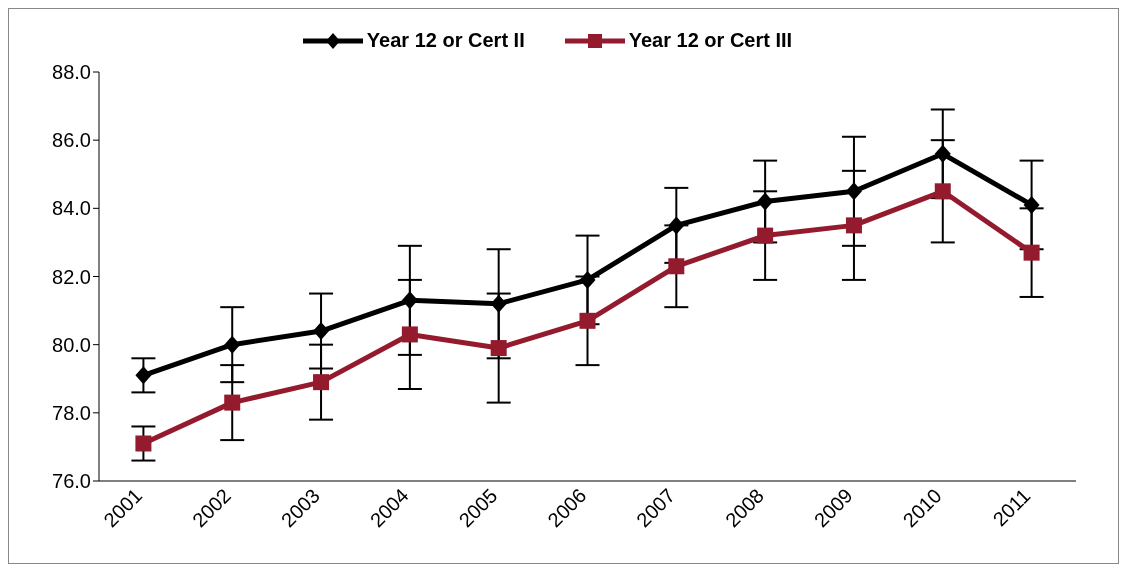  What do you see at coordinates (71, 344) in the screenshot?
I see `y-tick-label: 80.0` at bounding box center [71, 344].